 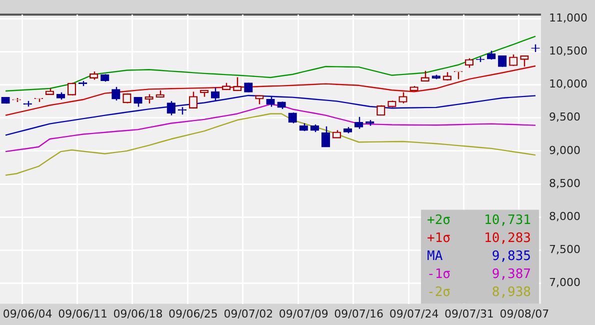 I want to click on y-tick-label: 8,000, so click(x=564, y=216).